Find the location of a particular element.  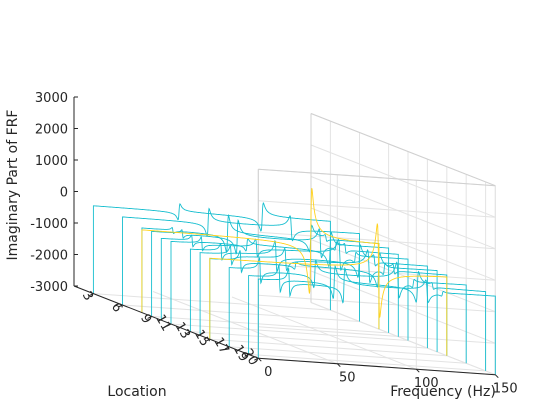

y-tick-label: 6 is located at coordinates (116, 307).